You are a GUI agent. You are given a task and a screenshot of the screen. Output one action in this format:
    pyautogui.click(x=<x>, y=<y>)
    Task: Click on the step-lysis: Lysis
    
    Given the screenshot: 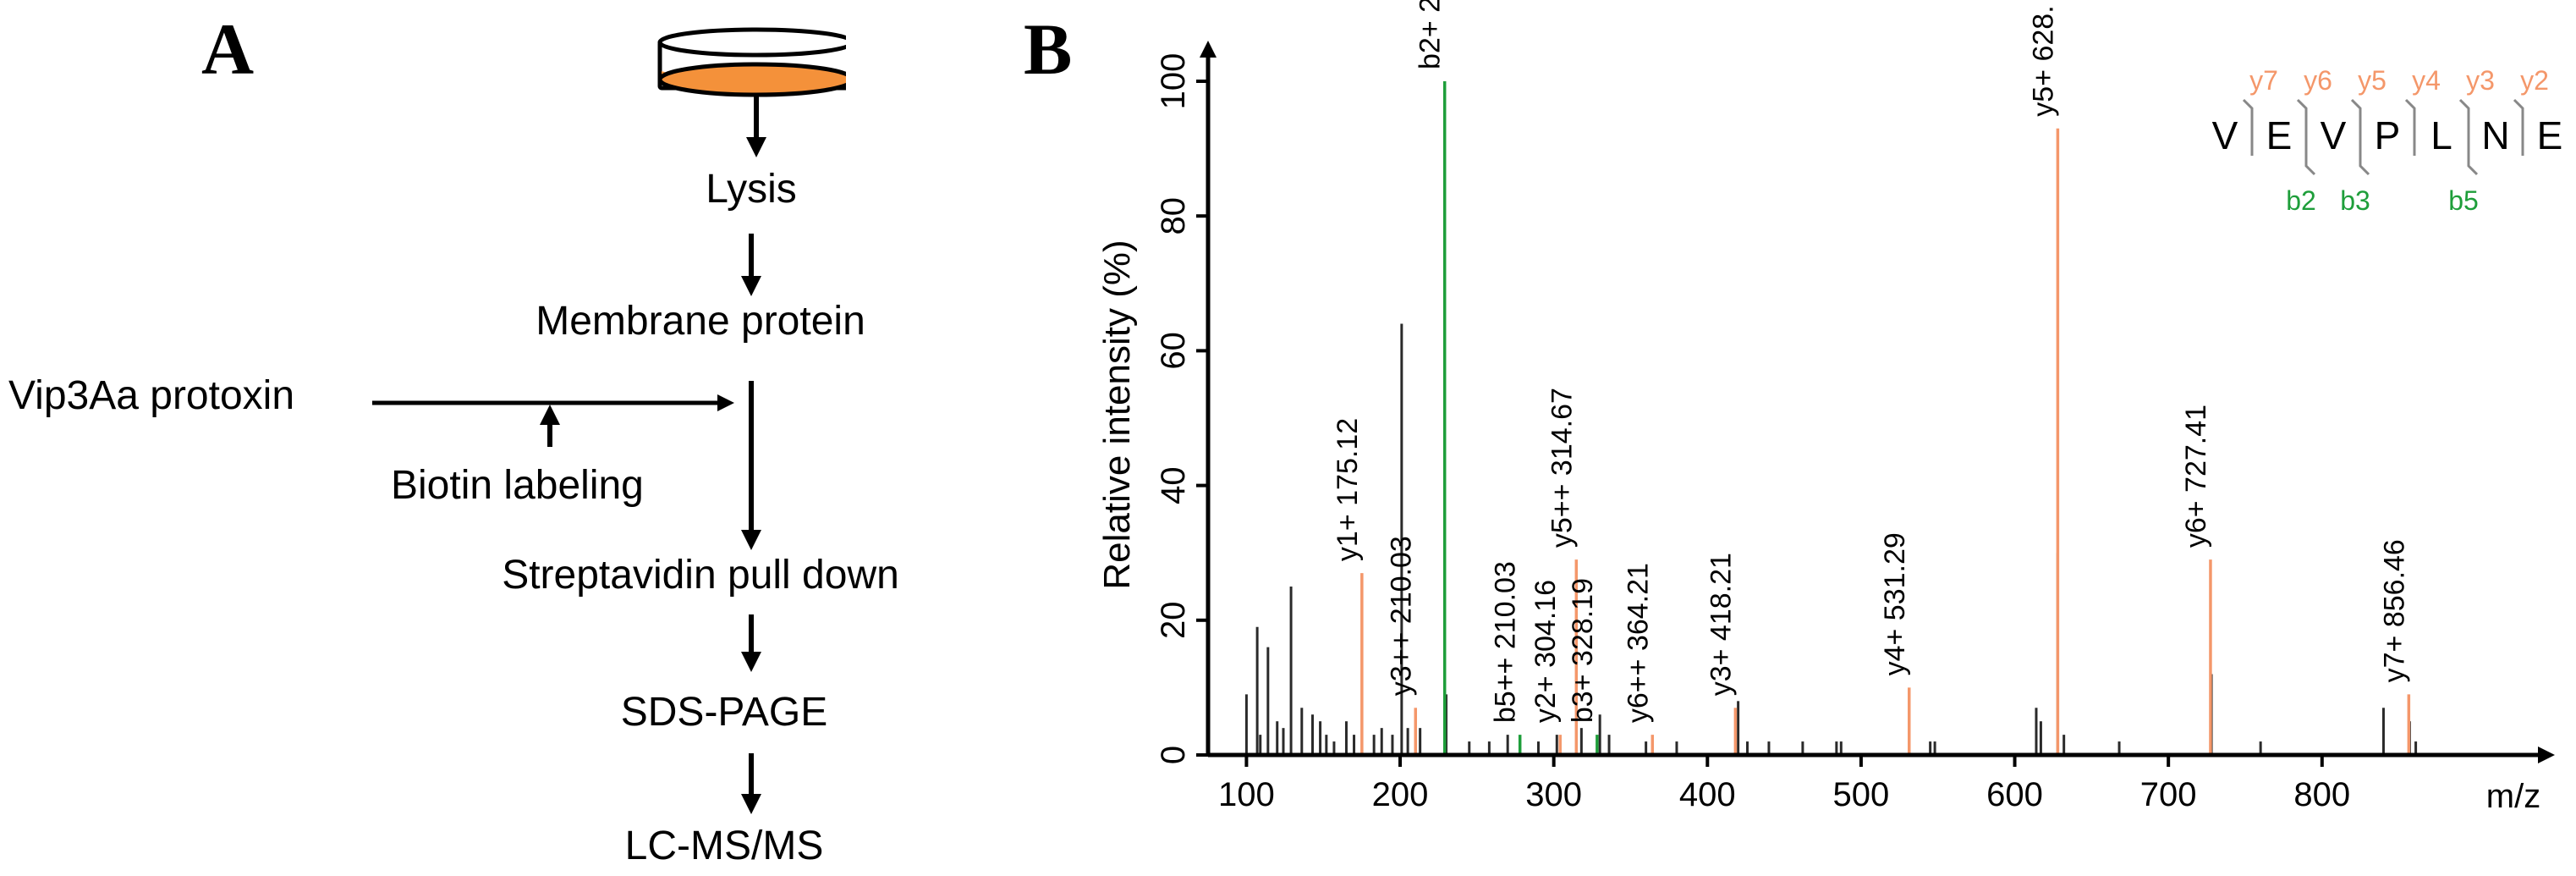 What is the action you would take?
    pyautogui.click(x=751, y=189)
    